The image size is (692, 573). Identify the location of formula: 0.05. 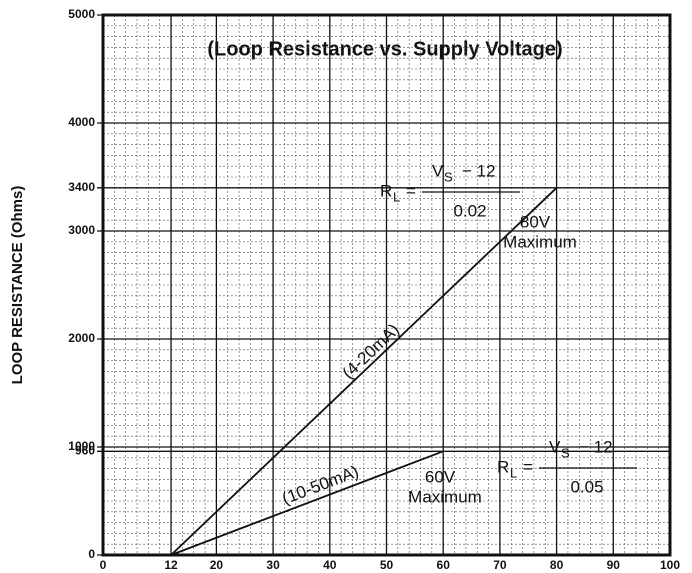
(586, 486).